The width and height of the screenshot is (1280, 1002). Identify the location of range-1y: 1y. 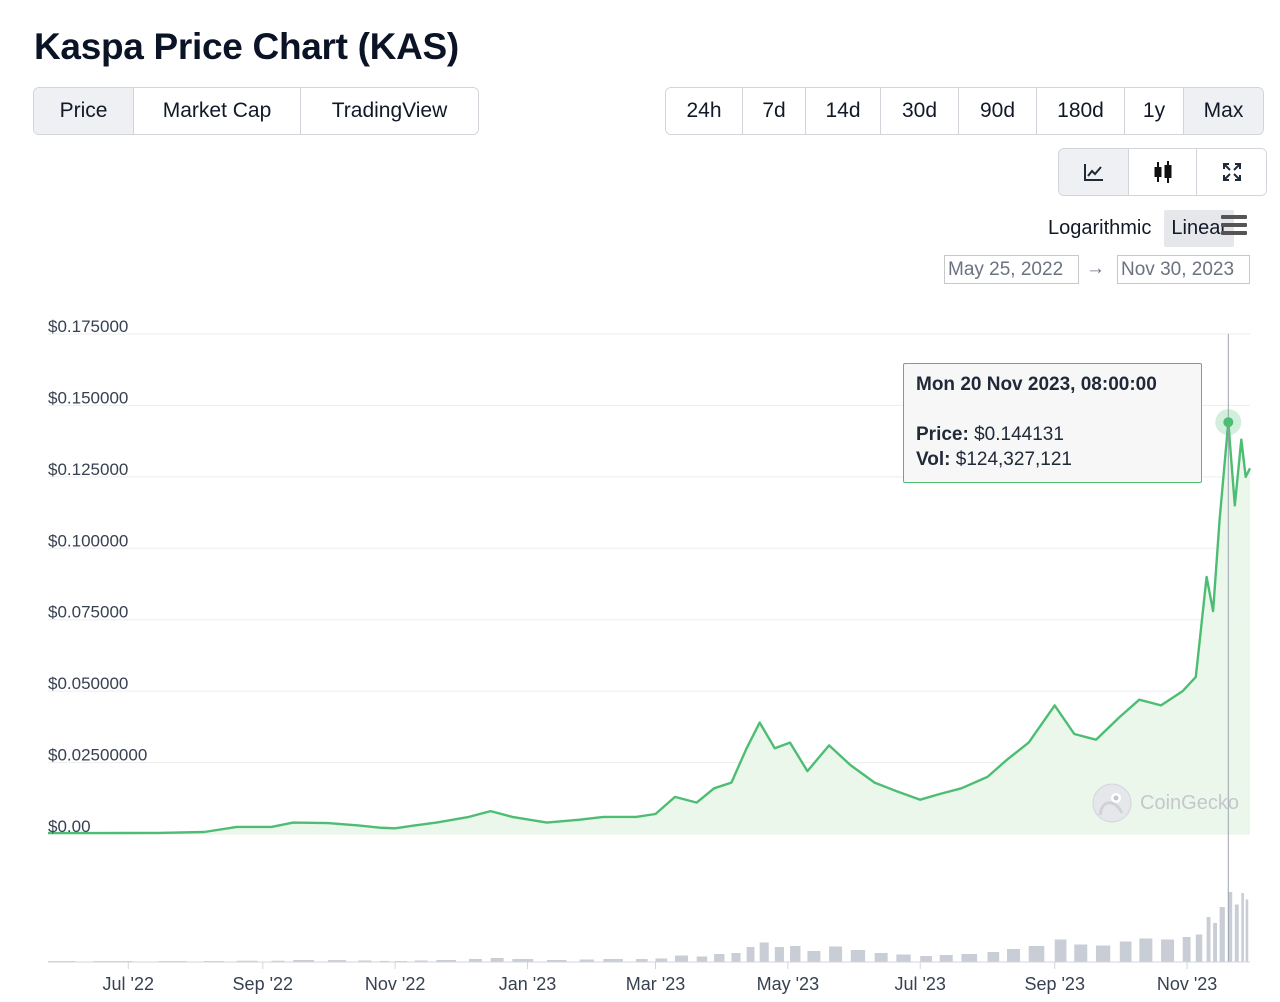
(1154, 111).